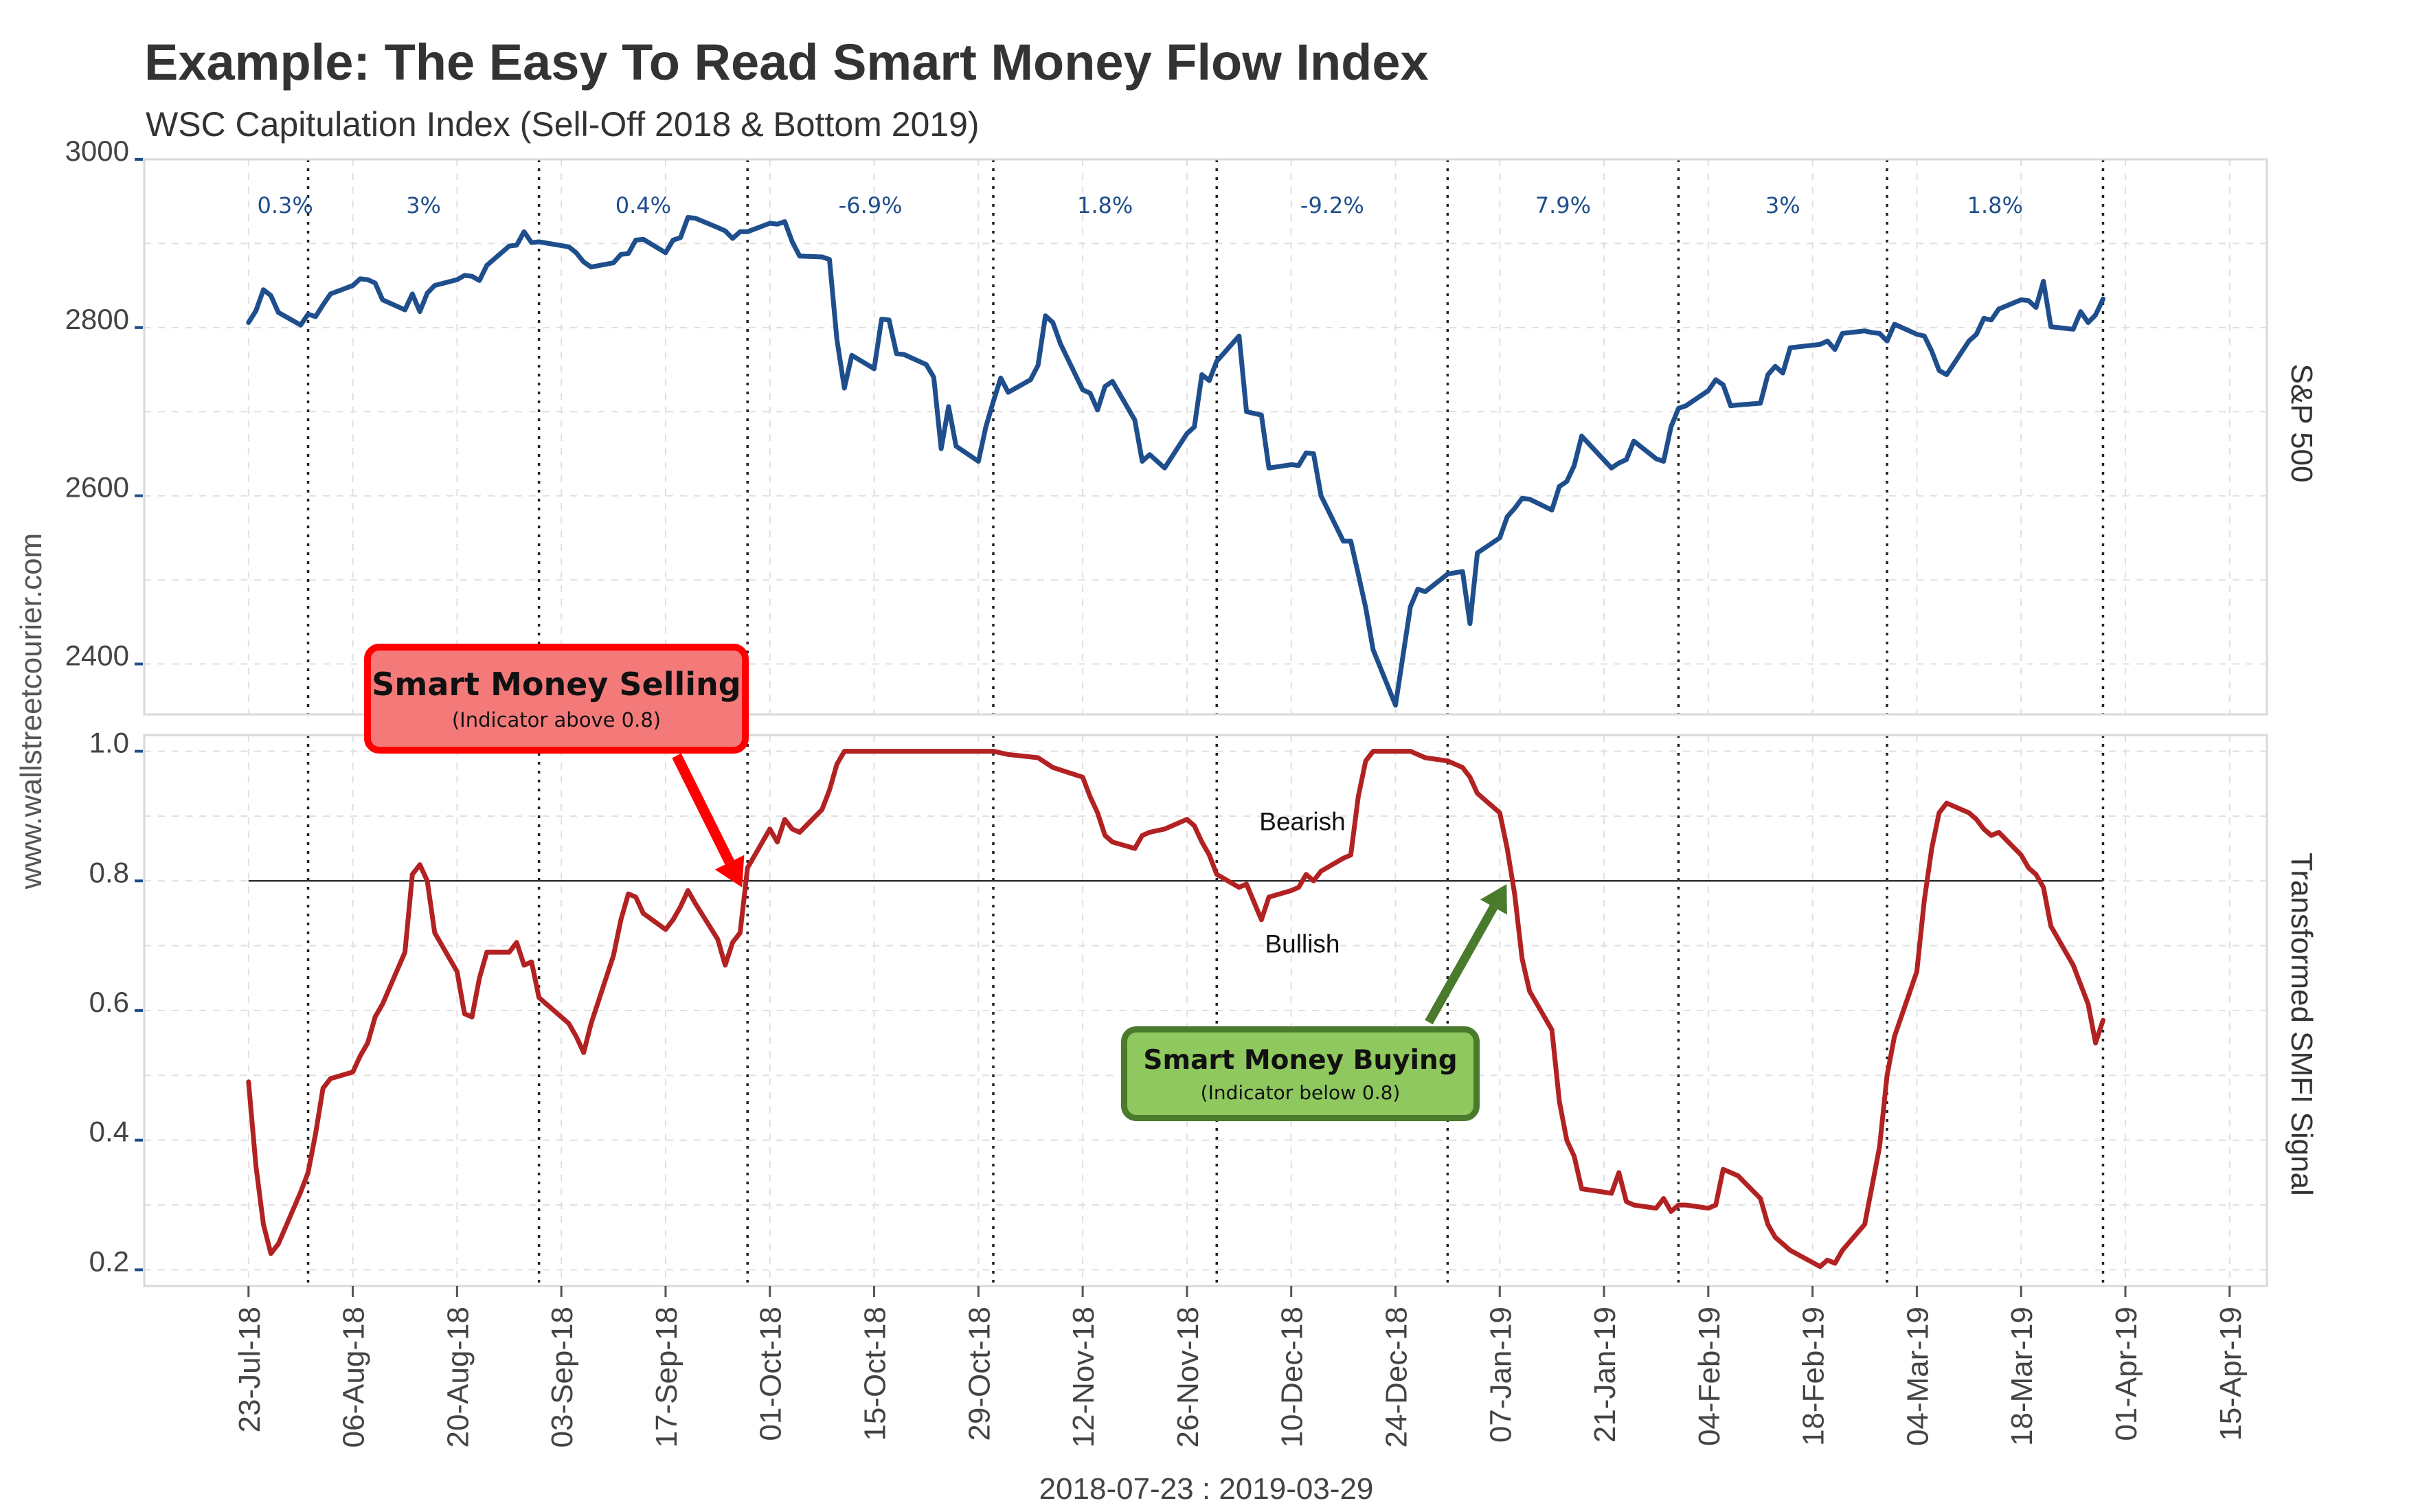 This screenshot has width=2418, height=1512. I want to click on x-tick-label: 20-Aug-18, so click(458, 1377).